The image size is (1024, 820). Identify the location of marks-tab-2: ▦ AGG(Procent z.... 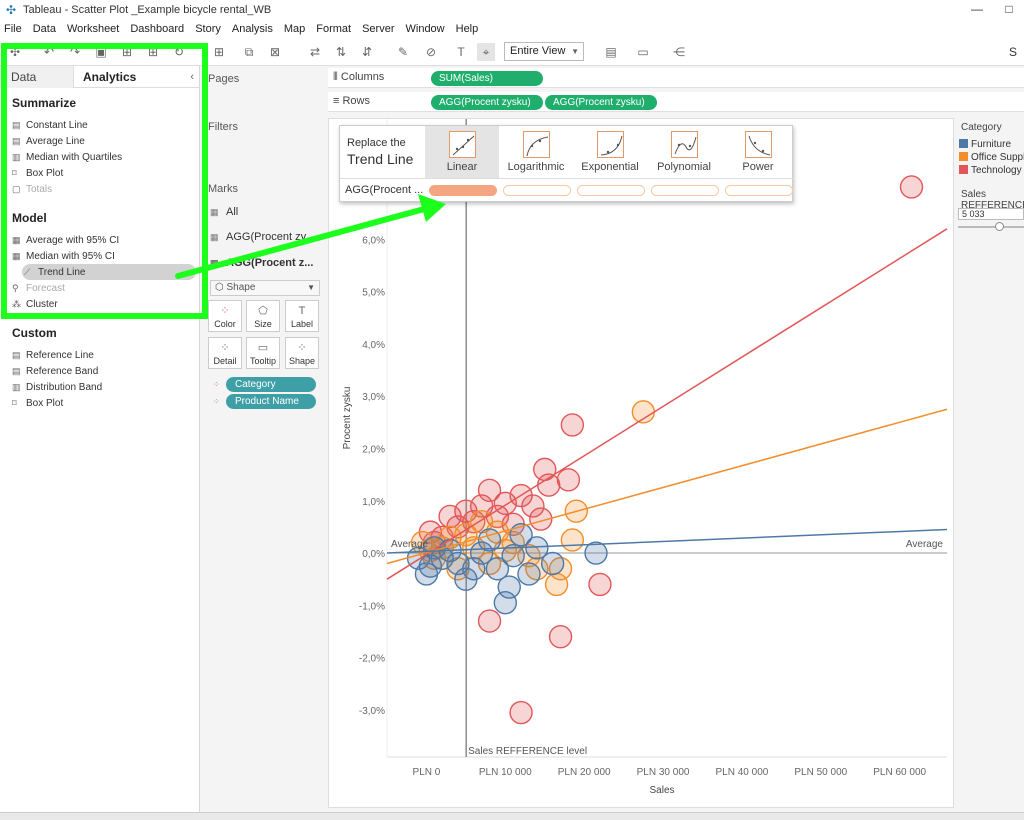
(261, 265).